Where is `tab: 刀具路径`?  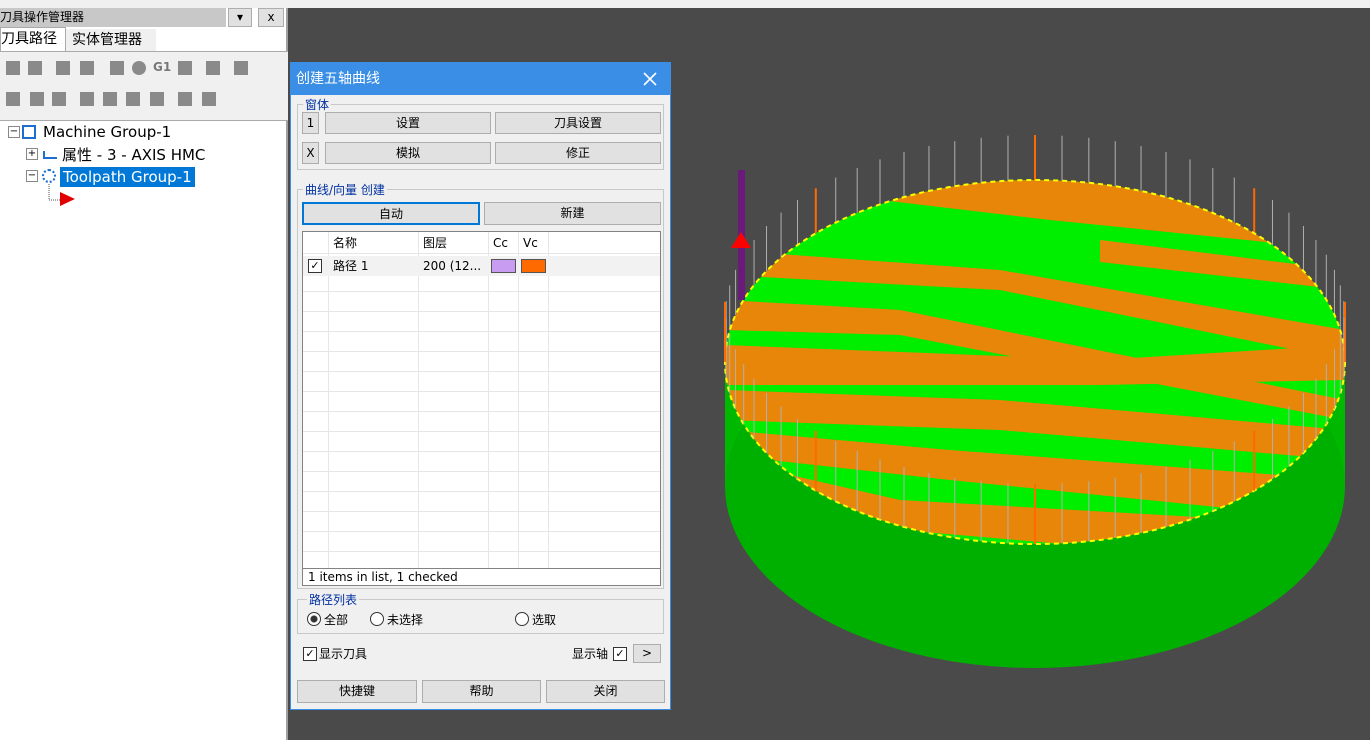 tab: 刀具路径 is located at coordinates (33, 39).